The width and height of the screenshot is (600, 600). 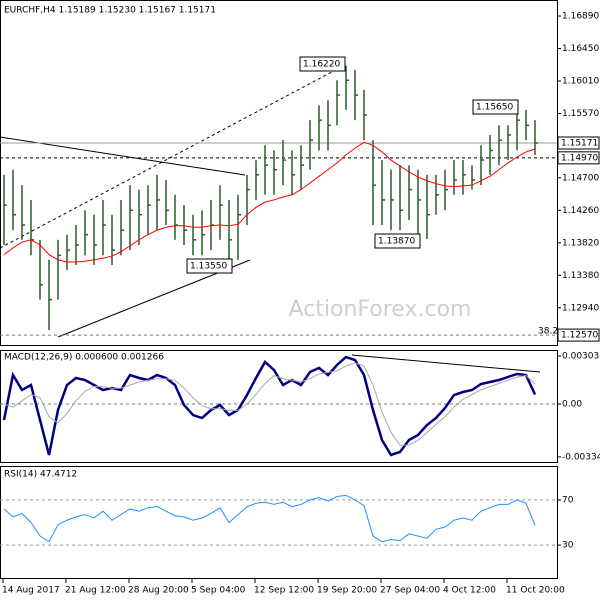 What do you see at coordinates (572, 405) in the screenshot?
I see `y-tick-label: 0.00` at bounding box center [572, 405].